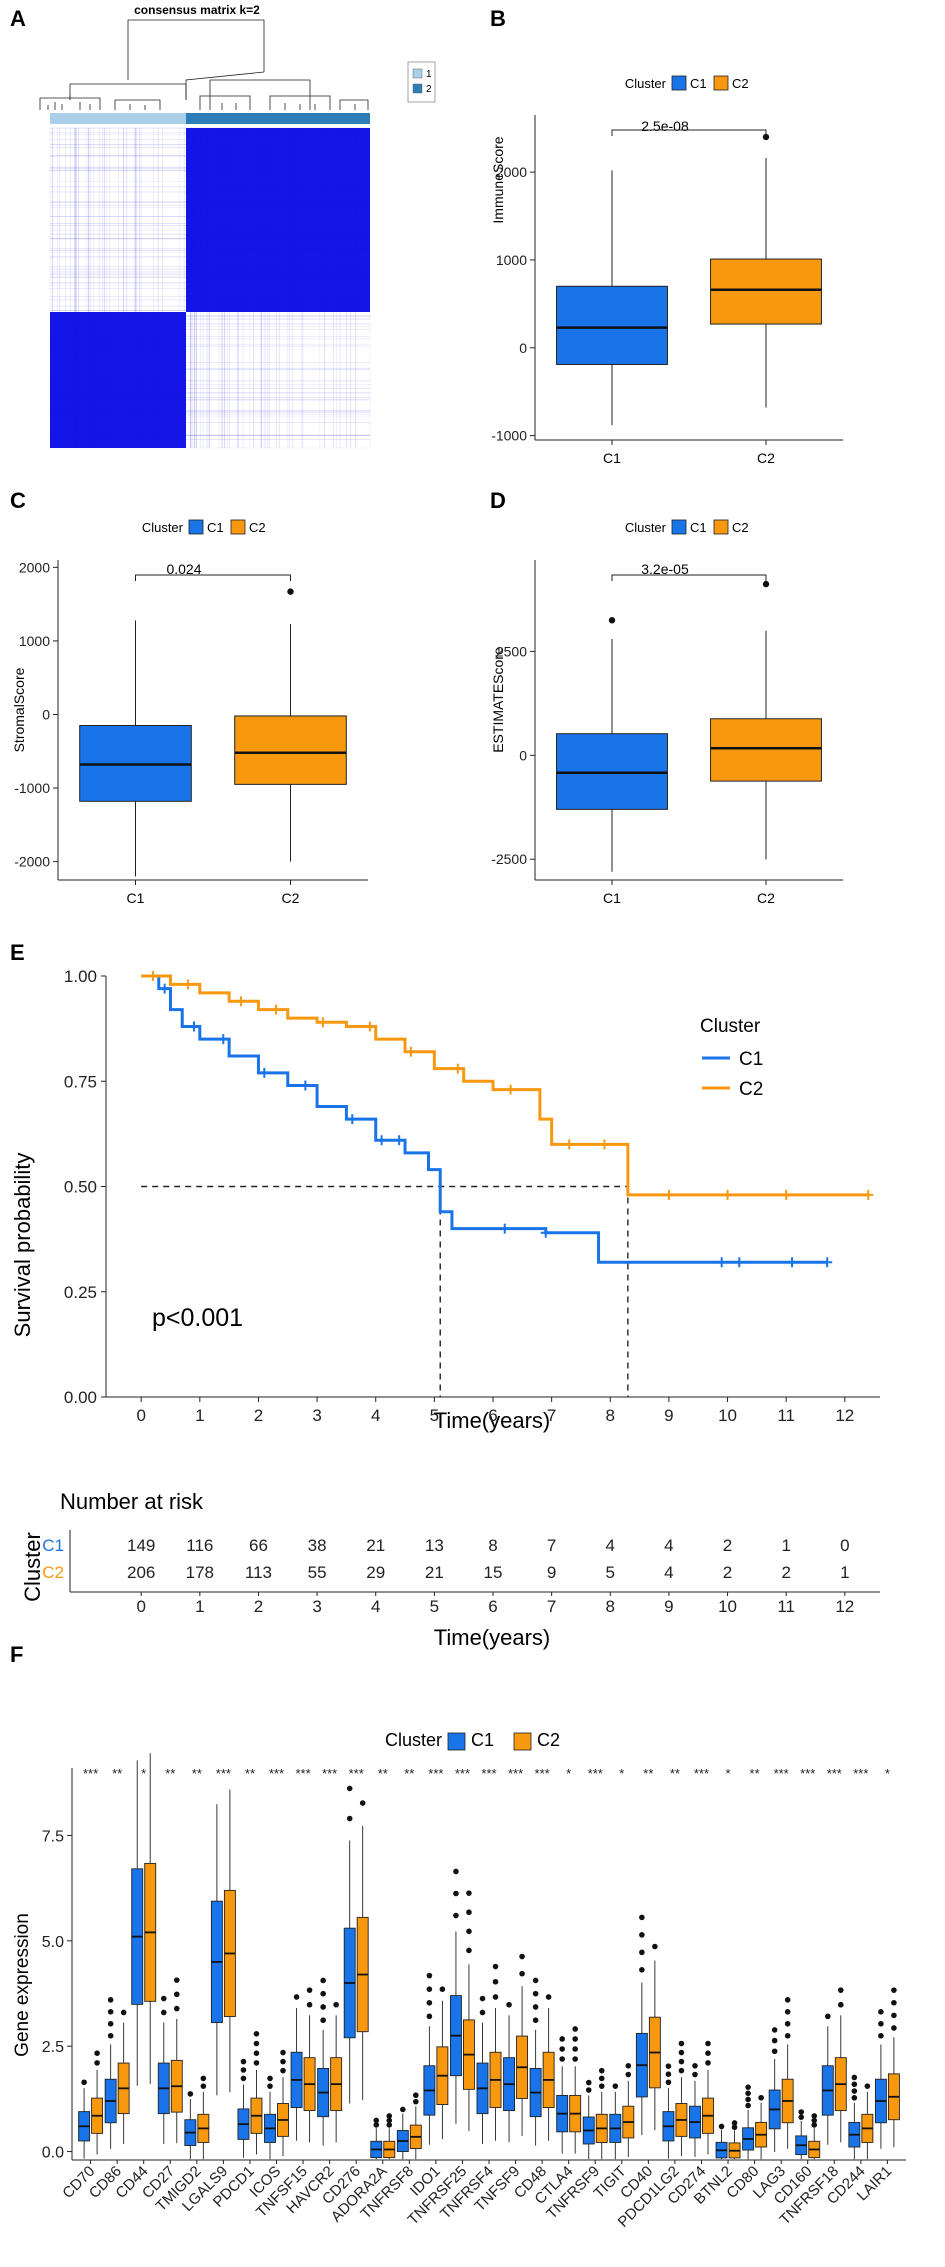 The height and width of the screenshot is (2267, 945). I want to click on risk-count: 0, so click(844, 1545).